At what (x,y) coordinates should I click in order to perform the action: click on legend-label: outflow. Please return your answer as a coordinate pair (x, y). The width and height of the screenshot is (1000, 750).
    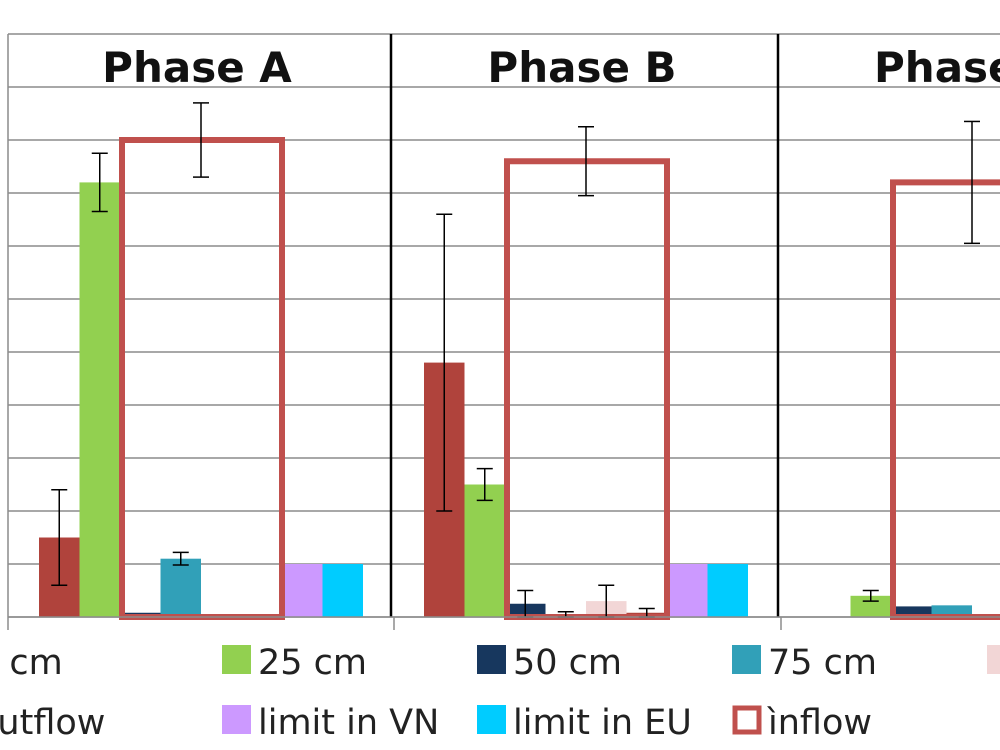
    Looking at the image, I should click on (52, 723).